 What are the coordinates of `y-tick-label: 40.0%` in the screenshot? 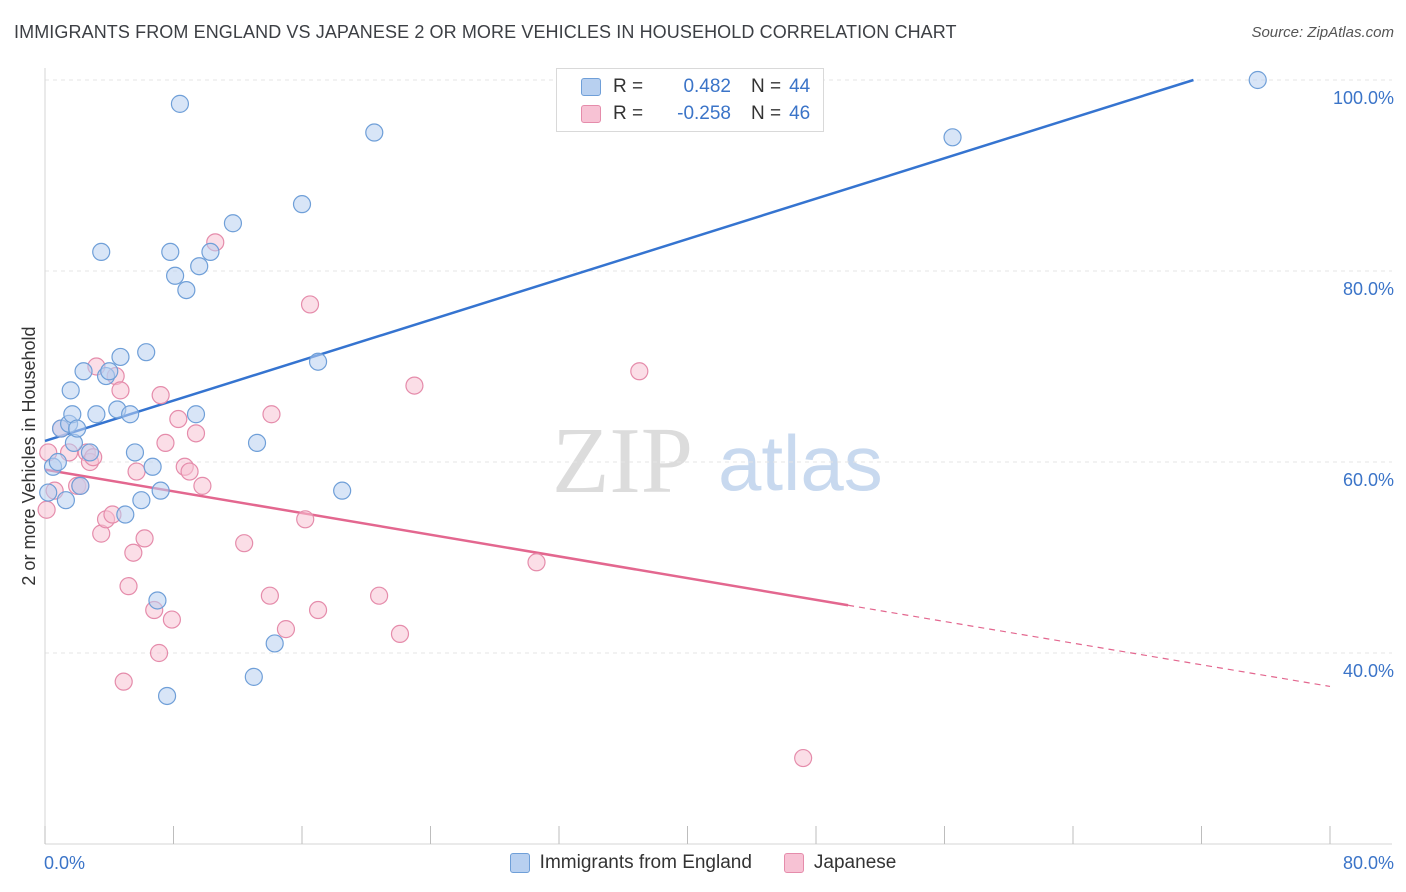 It's located at (1368, 671).